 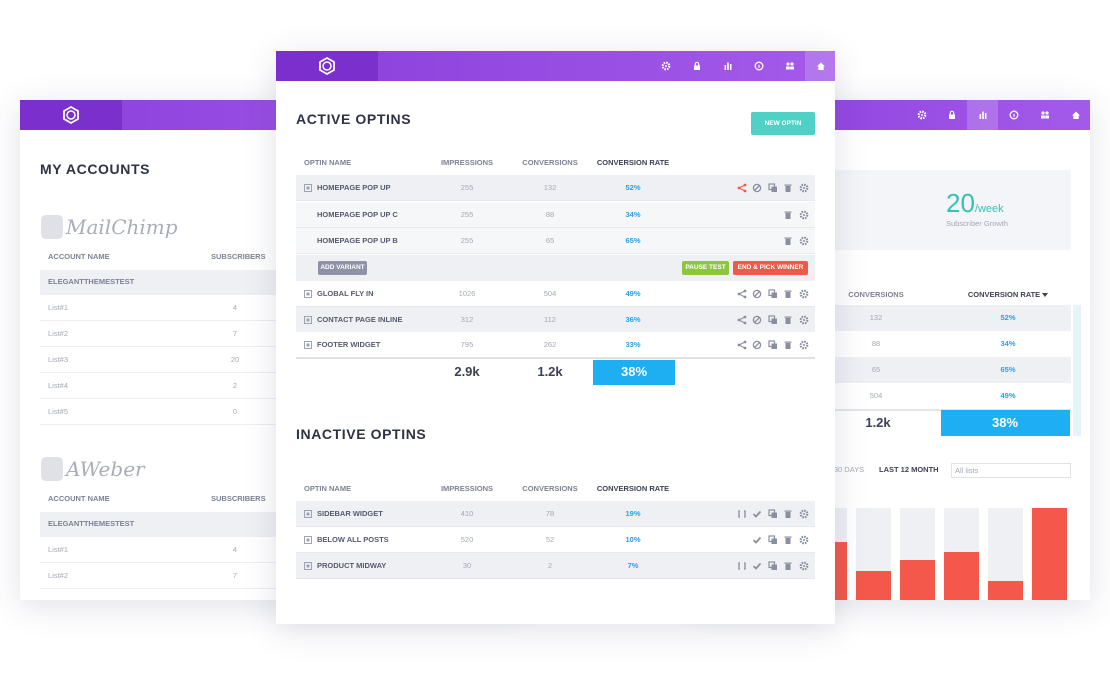 I want to click on conversions: 2, so click(x=550, y=565).